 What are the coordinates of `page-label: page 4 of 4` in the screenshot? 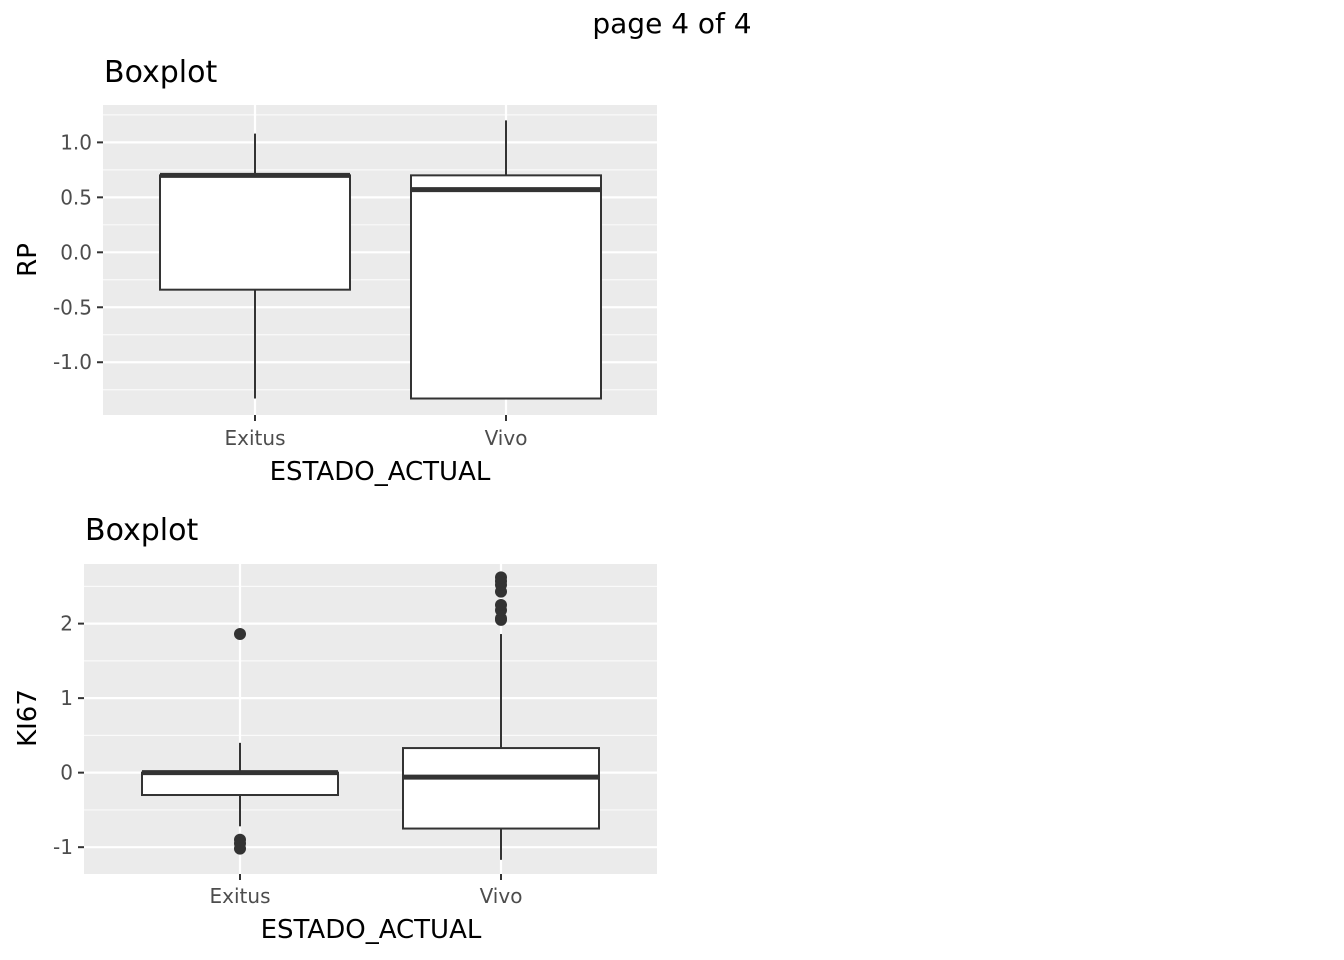 It's located at (671, 23).